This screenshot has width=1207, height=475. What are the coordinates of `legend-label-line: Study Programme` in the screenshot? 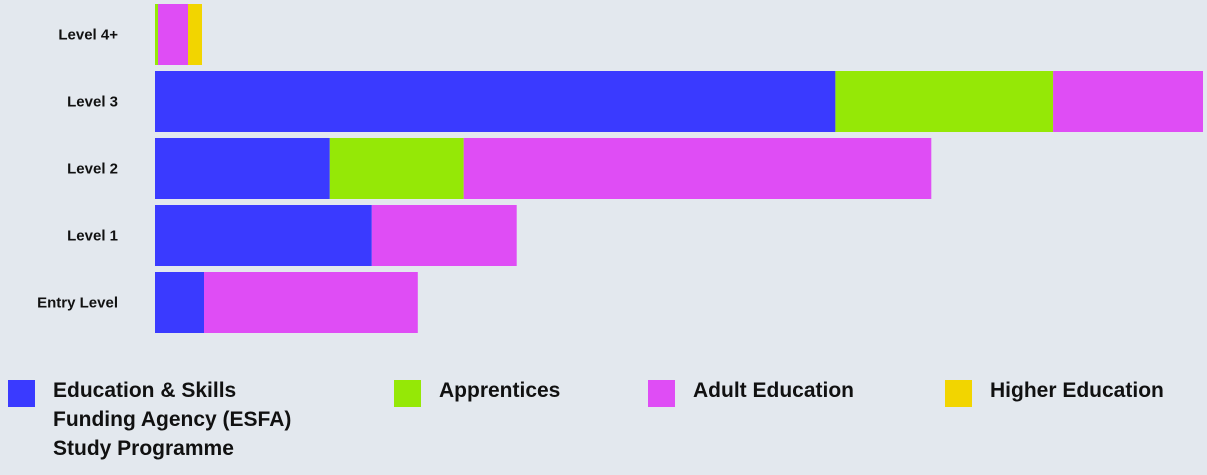 It's located at (143, 448).